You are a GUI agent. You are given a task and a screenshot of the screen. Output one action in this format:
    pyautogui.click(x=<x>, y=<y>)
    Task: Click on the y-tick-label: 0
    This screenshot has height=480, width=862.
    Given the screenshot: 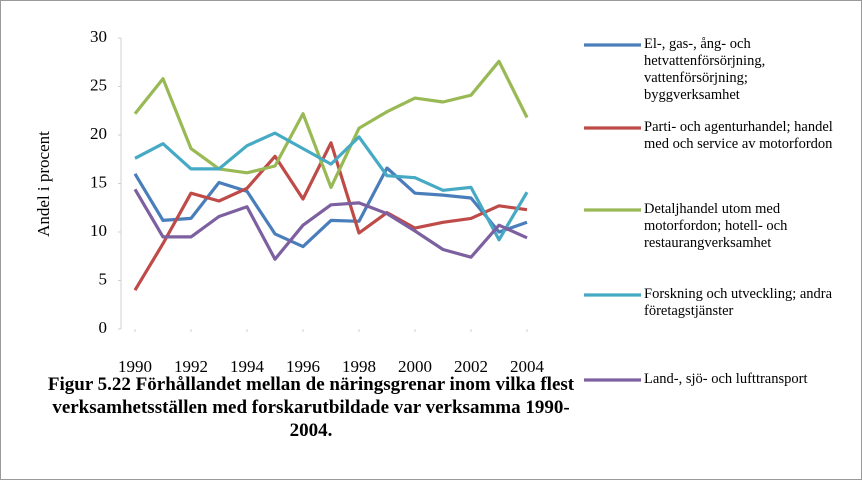 What is the action you would take?
    pyautogui.click(x=103, y=327)
    